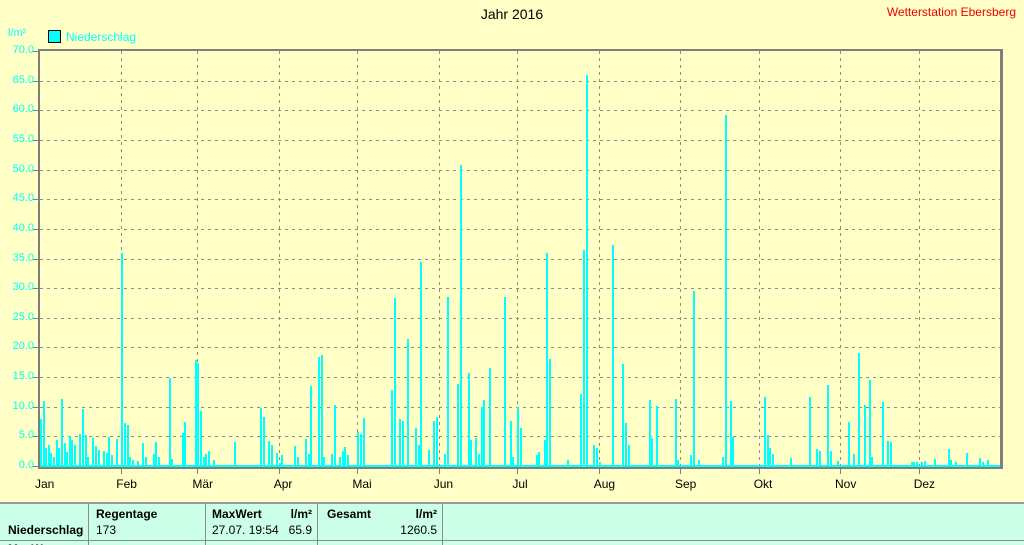 Image resolution: width=1024 pixels, height=545 pixels. I want to click on page-title: Jahr 2016, so click(512, 14).